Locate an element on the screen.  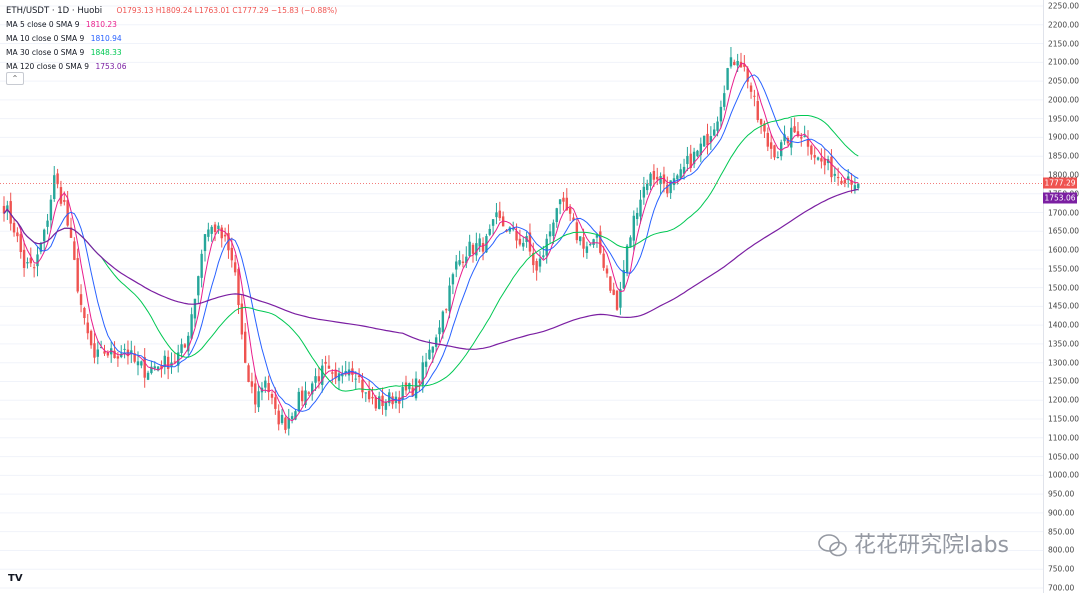
indicator-ma120: MA 120 close 0 SMA 9 1753.06 is located at coordinates (171, 67).